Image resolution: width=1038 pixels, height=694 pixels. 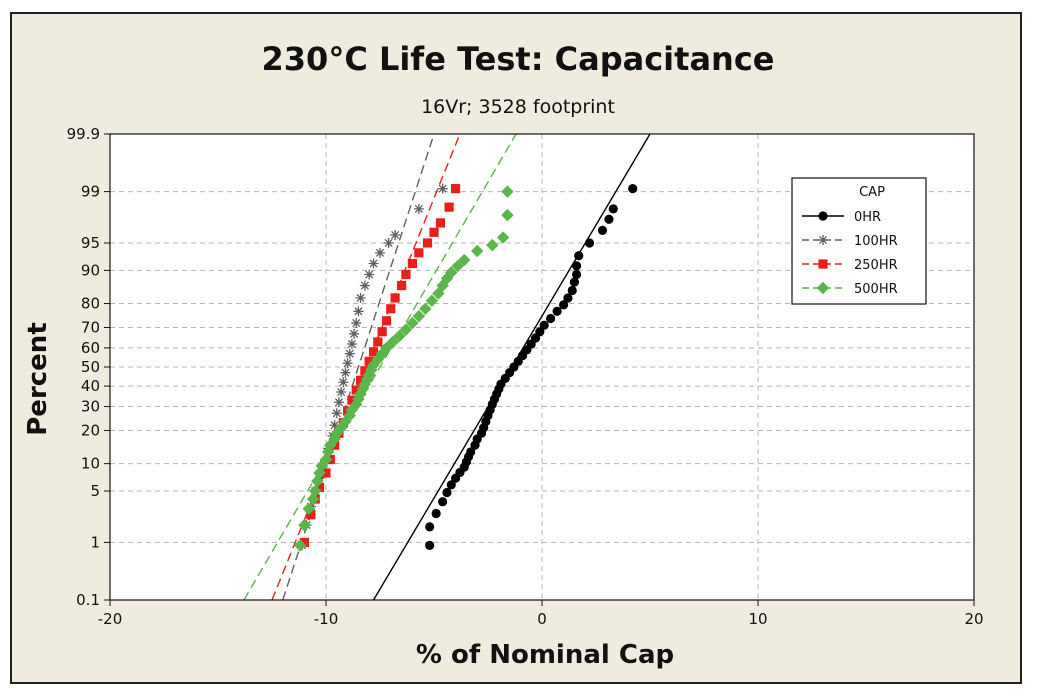 What do you see at coordinates (518, 107) in the screenshot?
I see `chart-subtitle: 16Vr; 3528 footprint` at bounding box center [518, 107].